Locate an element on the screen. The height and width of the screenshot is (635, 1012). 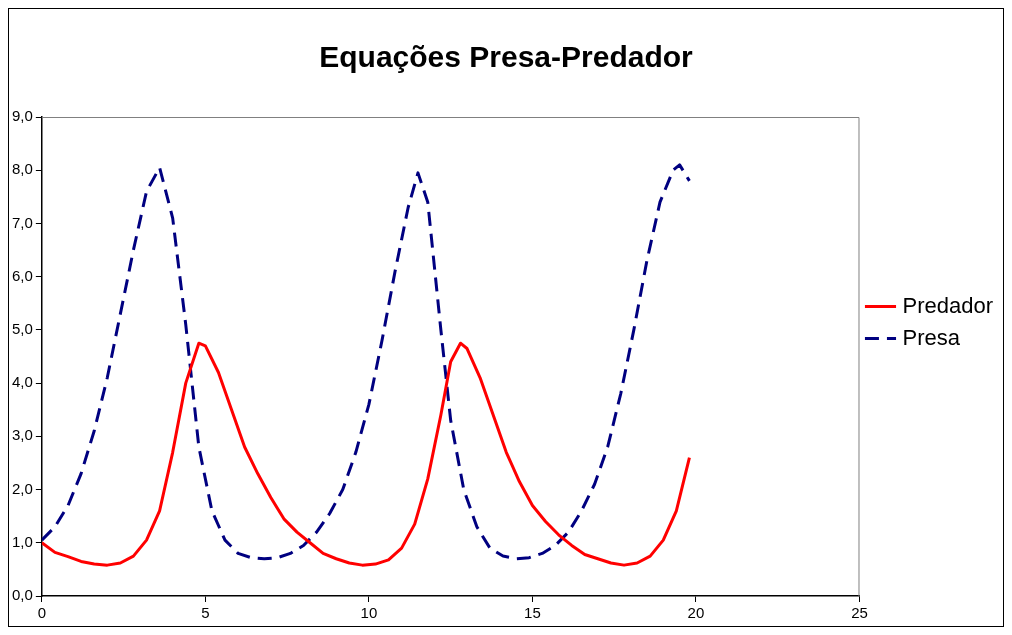
y-tick-label: 5,0 is located at coordinates (22, 329).